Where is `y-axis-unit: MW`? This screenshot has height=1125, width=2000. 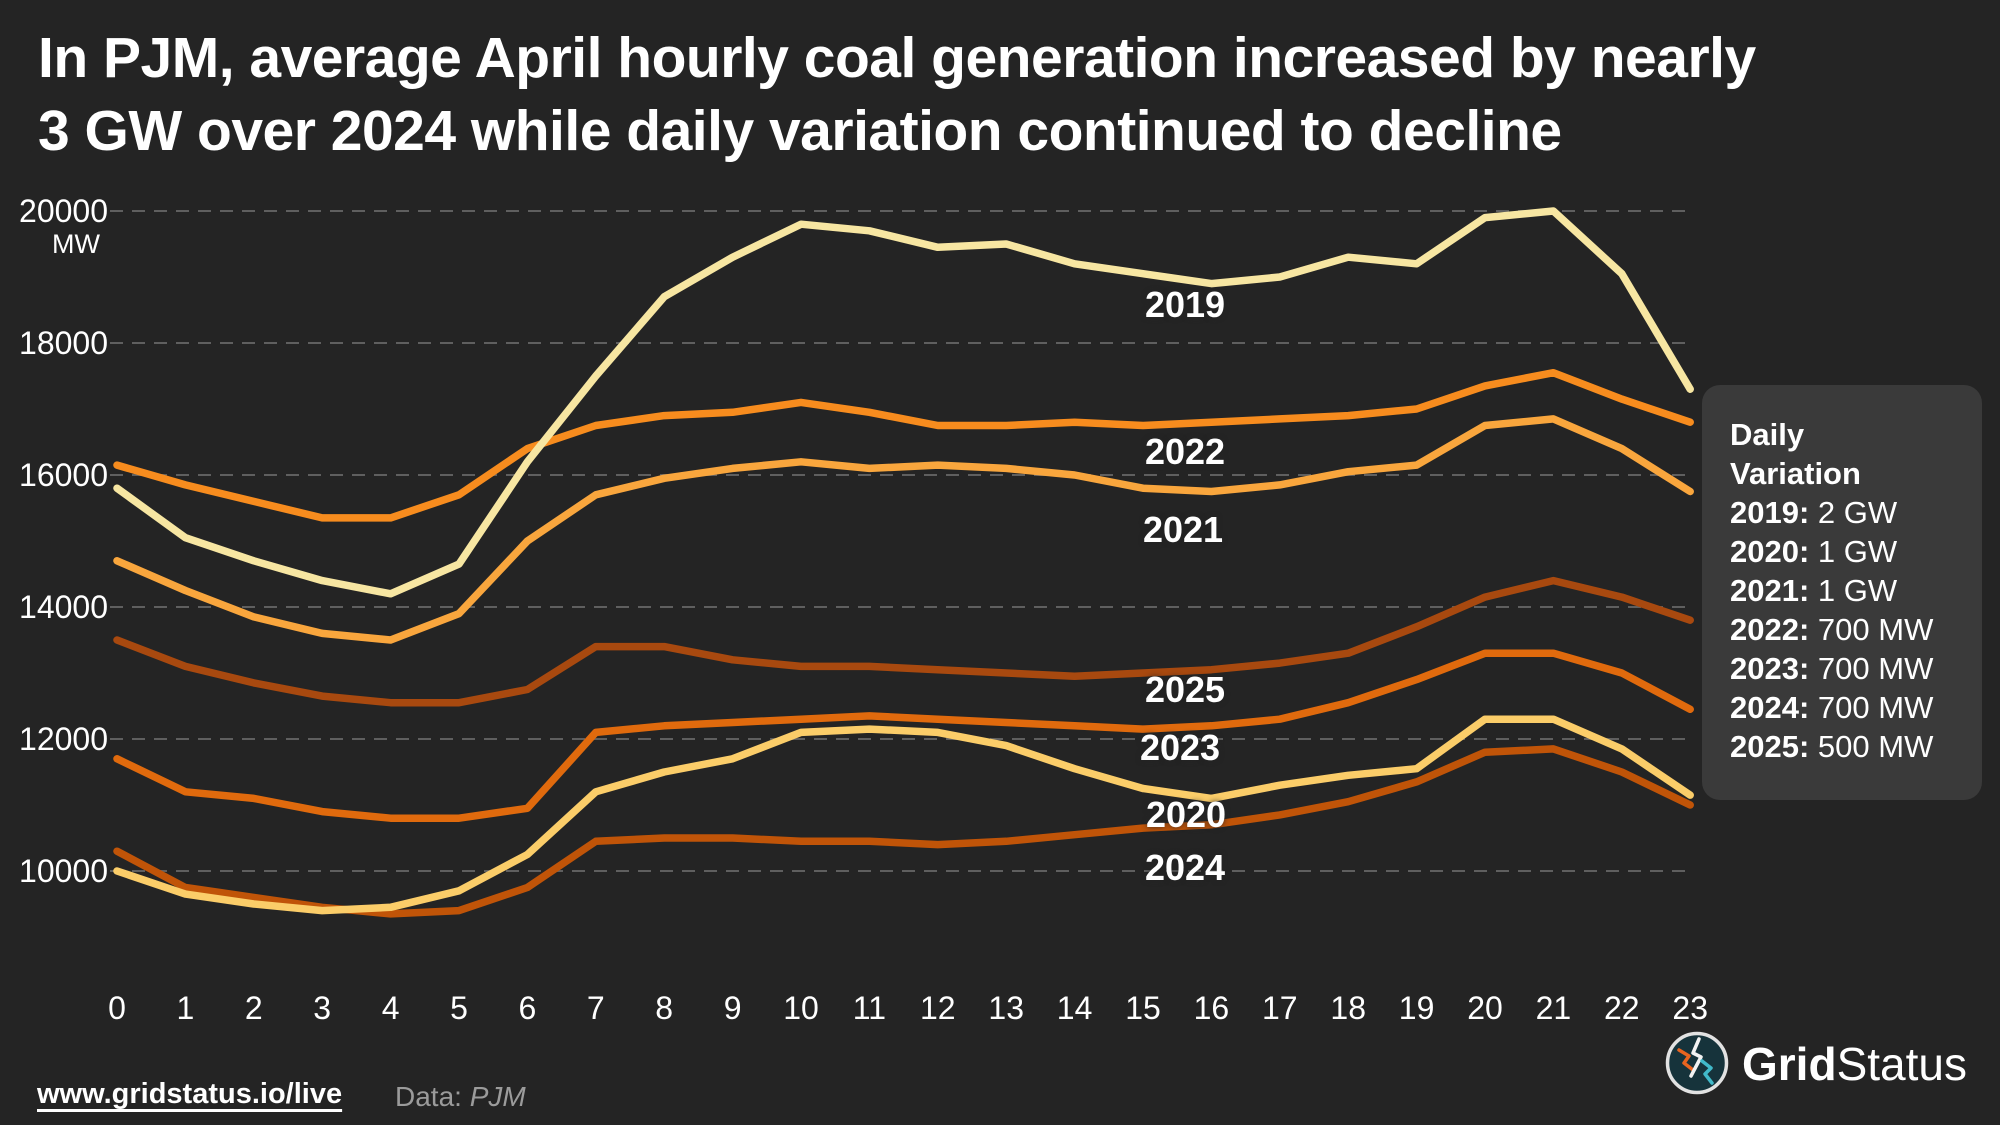
y-axis-unit: MW is located at coordinates (76, 244).